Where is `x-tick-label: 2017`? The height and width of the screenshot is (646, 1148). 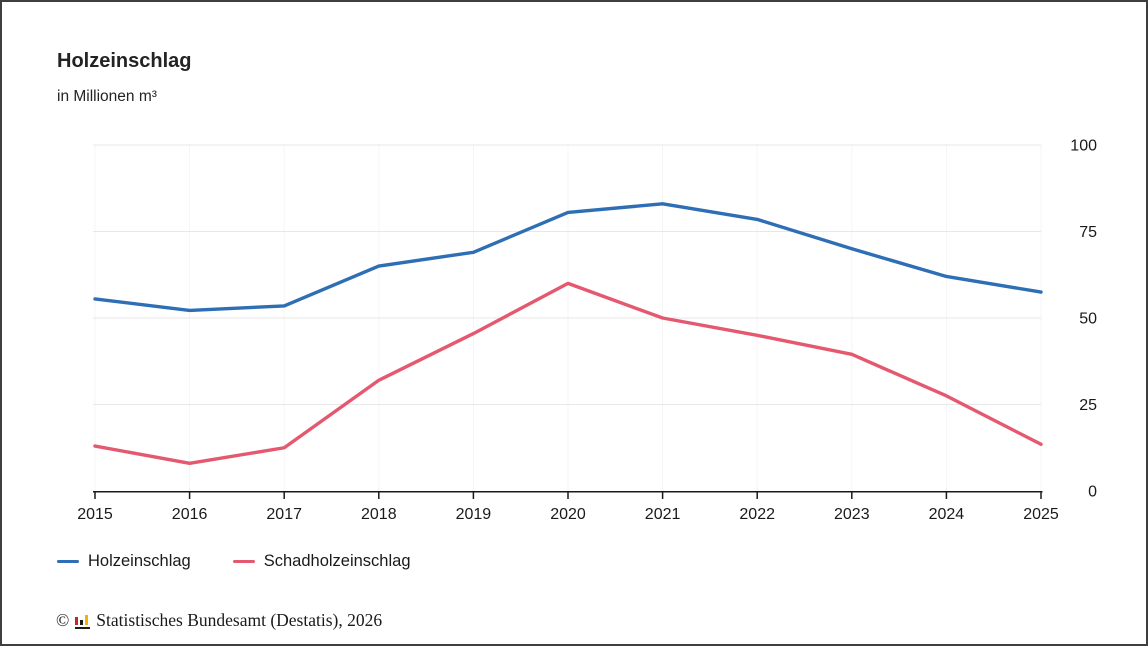
x-tick-label: 2017 is located at coordinates (284, 514).